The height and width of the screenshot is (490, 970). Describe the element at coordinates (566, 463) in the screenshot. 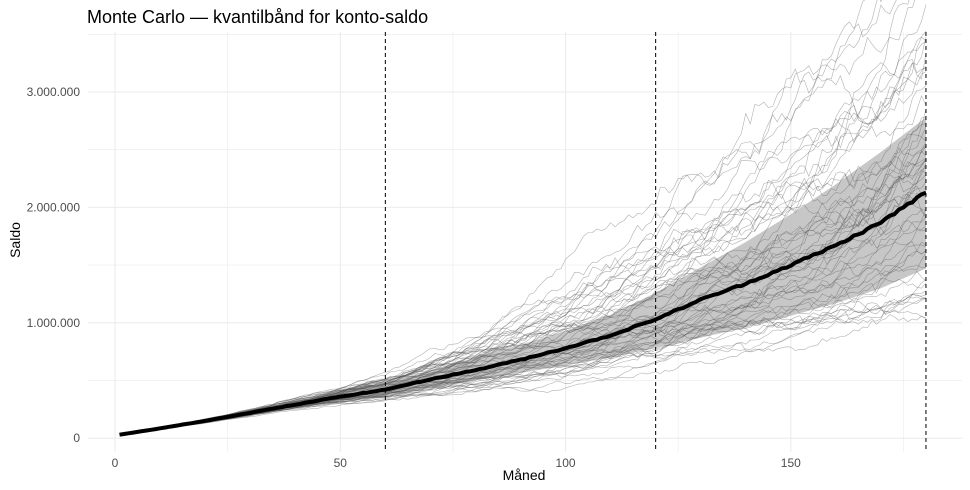

I see `x-tick-label: 100` at that location.